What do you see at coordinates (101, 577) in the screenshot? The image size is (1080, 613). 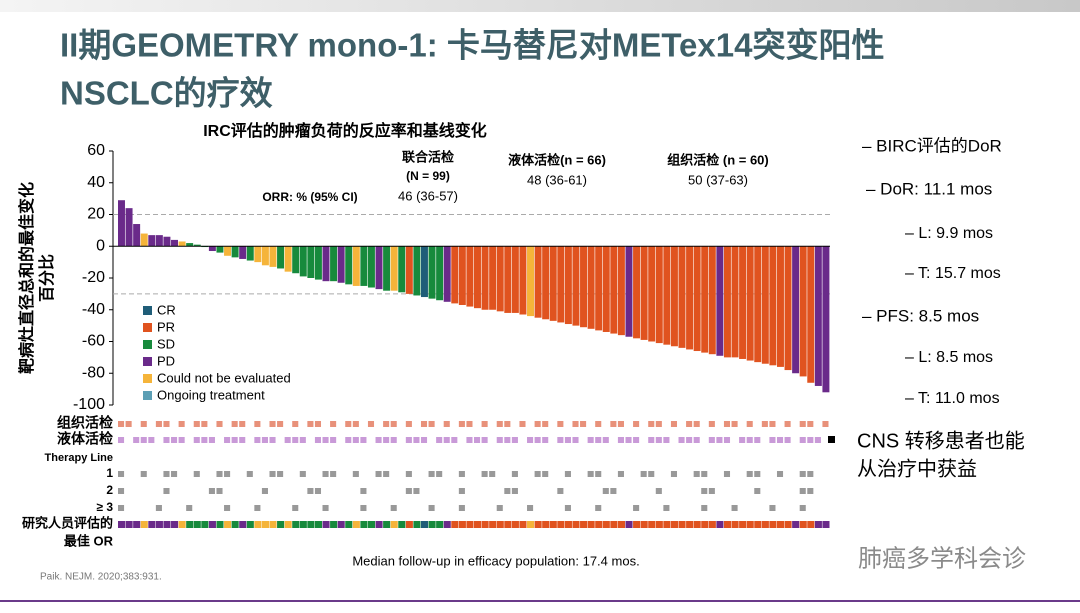 I see `reference: Paik. NEJM. 2020;383:931.` at bounding box center [101, 577].